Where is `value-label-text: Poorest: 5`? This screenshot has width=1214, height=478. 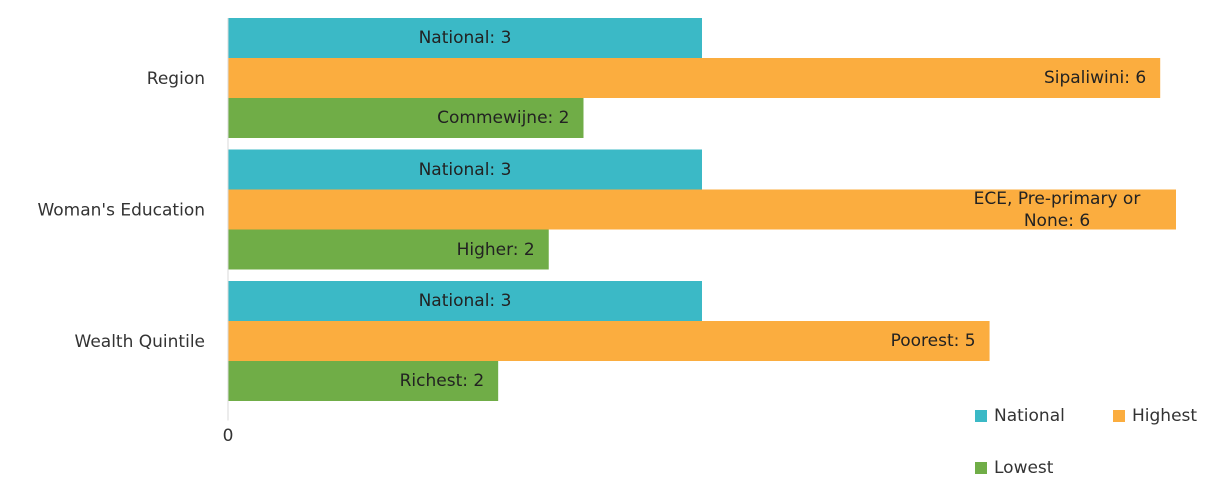
value-label-text: Poorest: 5 is located at coordinates (933, 341).